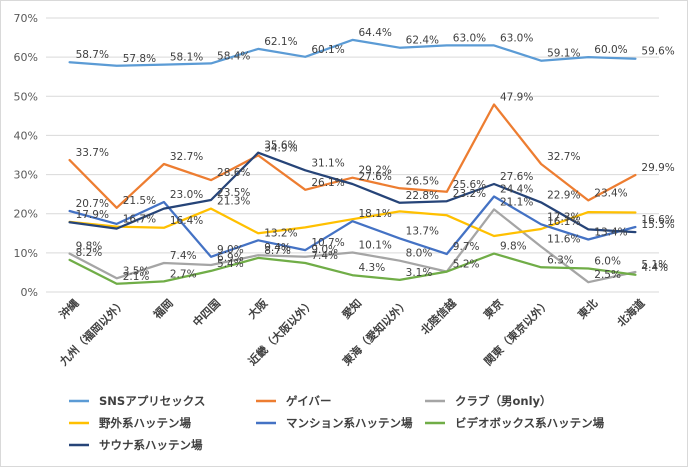  I want to click on data-label: 16.4%, so click(186, 221).